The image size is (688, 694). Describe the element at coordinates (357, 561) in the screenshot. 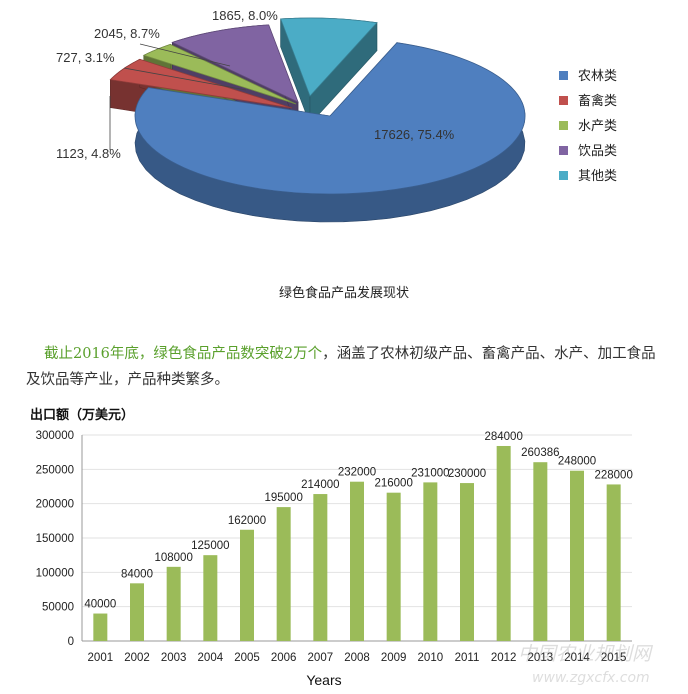

I see `bar-2008` at that location.